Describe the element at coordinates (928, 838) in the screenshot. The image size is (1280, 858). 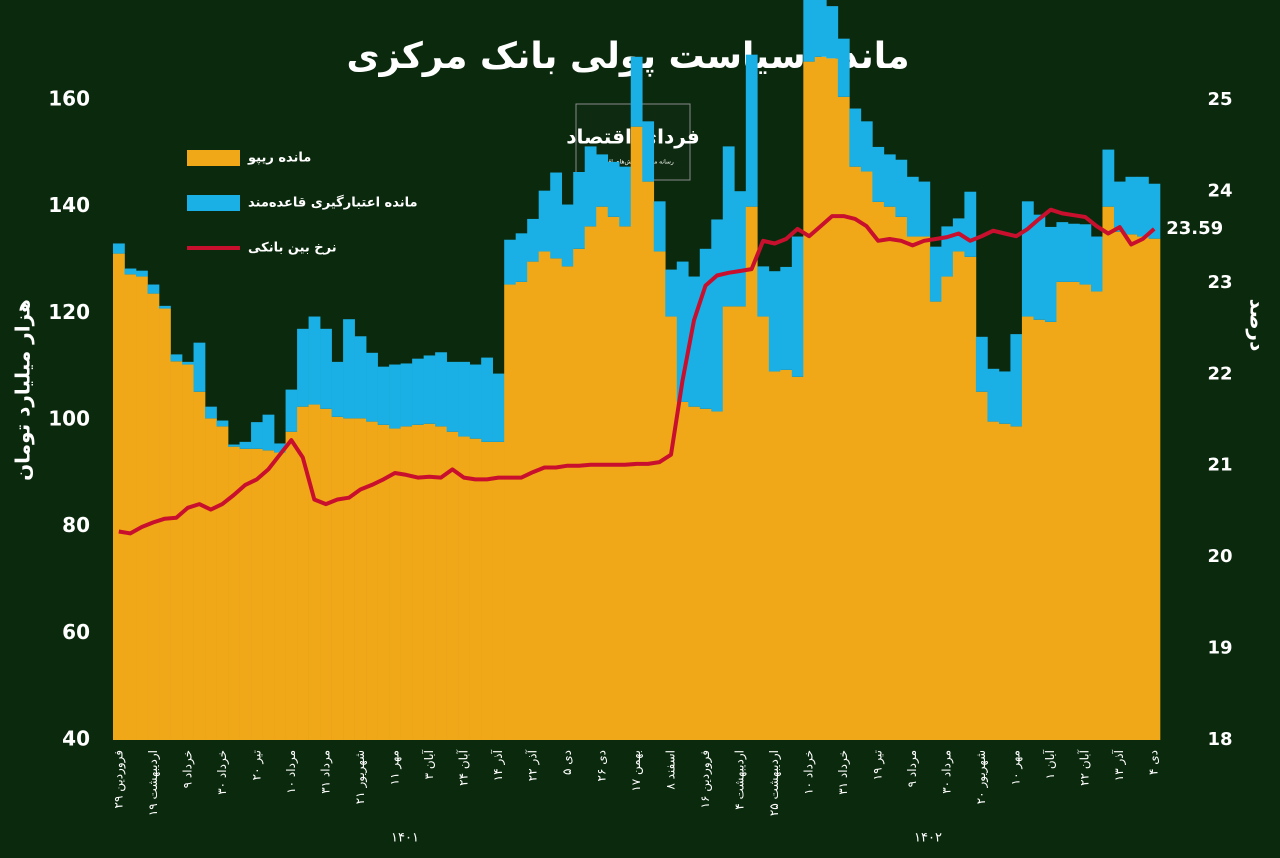
I see `year-label: ۱۴۰۲` at that location.